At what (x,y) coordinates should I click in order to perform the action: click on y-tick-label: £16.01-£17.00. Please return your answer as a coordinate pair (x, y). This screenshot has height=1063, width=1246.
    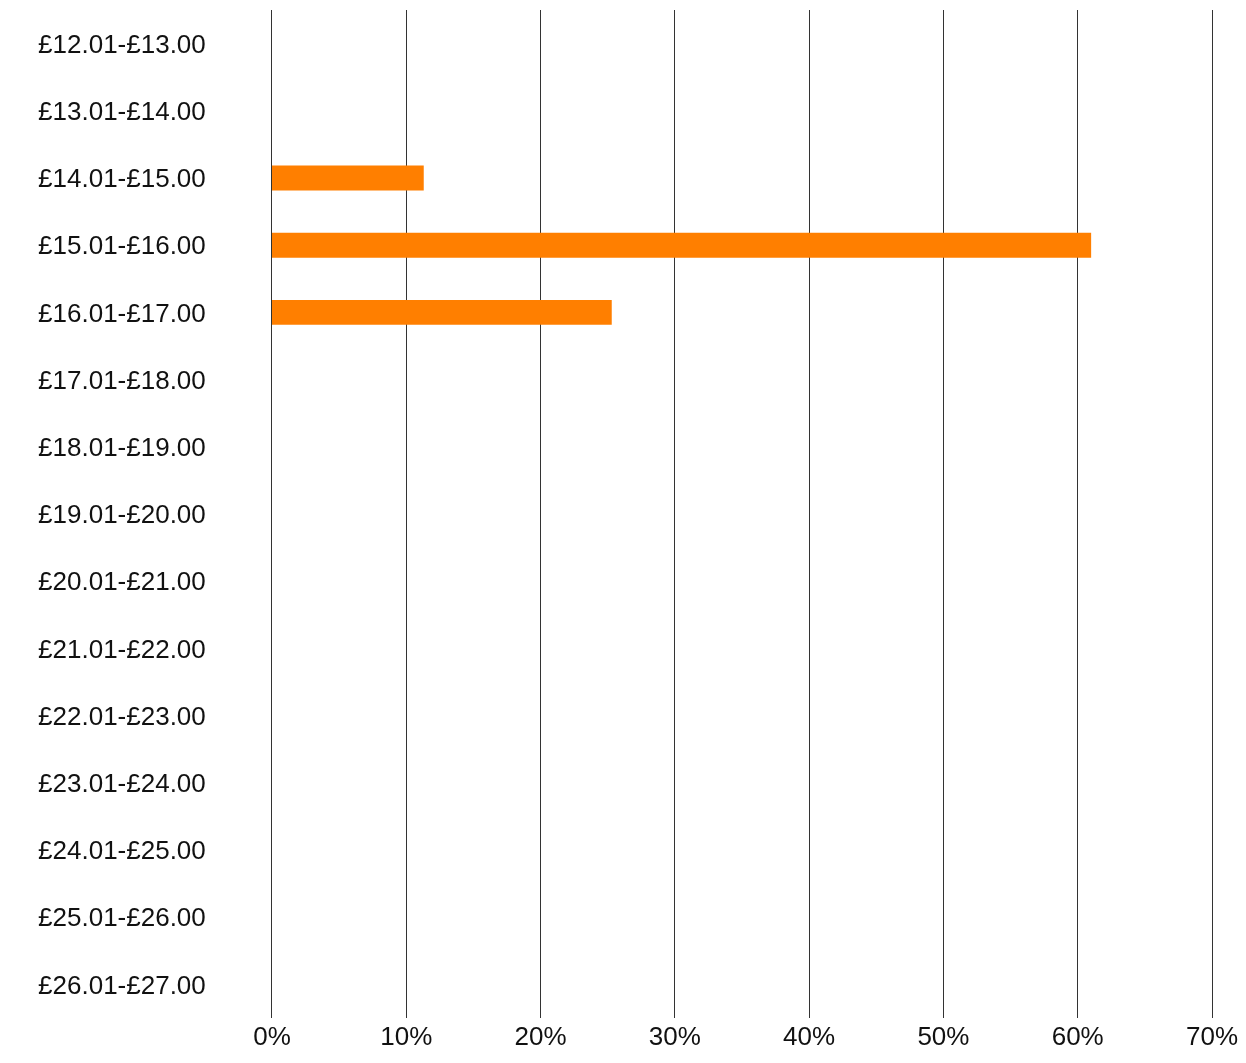
    Looking at the image, I should click on (122, 312).